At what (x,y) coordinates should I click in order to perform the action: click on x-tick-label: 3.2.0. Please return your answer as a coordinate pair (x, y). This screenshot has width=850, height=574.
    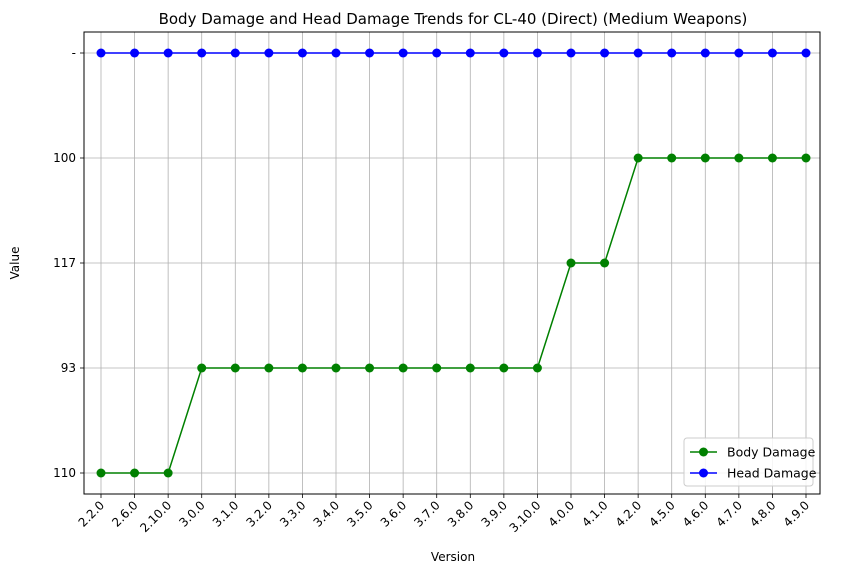
    Looking at the image, I should click on (258, 513).